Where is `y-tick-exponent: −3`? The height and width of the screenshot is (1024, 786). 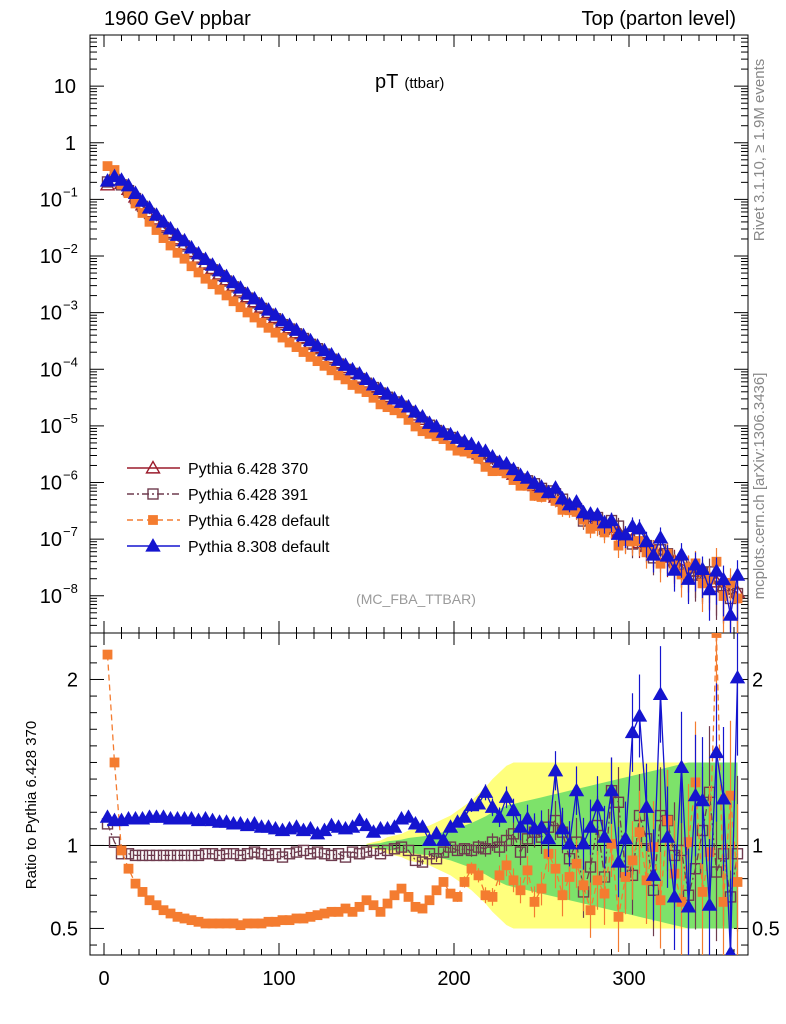 y-tick-exponent: −3 is located at coordinates (70, 305).